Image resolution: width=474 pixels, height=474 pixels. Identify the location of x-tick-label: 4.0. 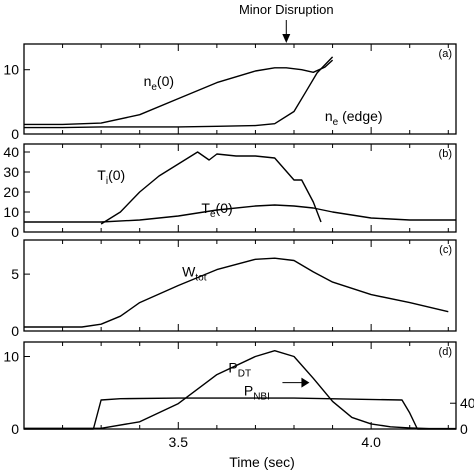
(371, 442).